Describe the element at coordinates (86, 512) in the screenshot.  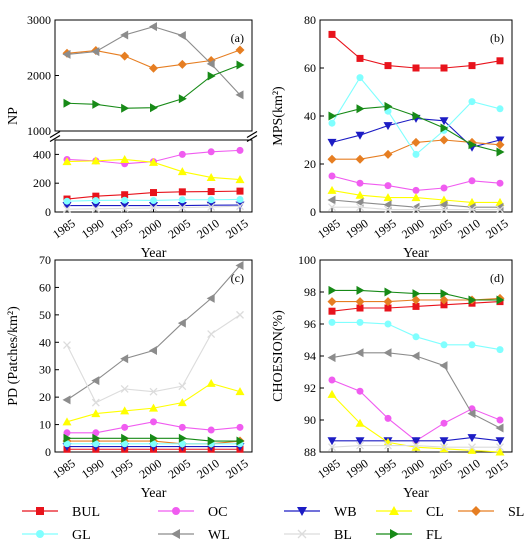
I see `legend-label: BUL` at that location.